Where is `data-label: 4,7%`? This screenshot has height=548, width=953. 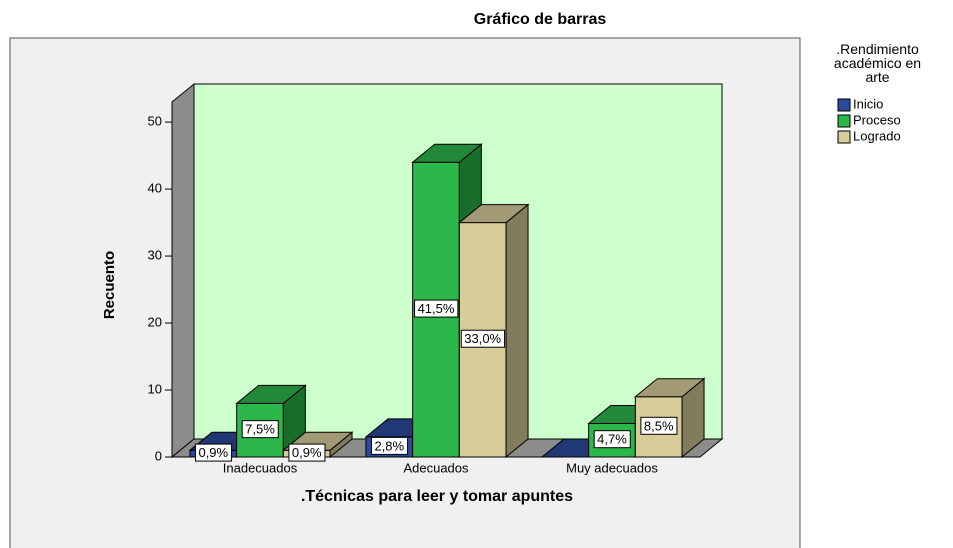
data-label: 4,7% is located at coordinates (612, 439).